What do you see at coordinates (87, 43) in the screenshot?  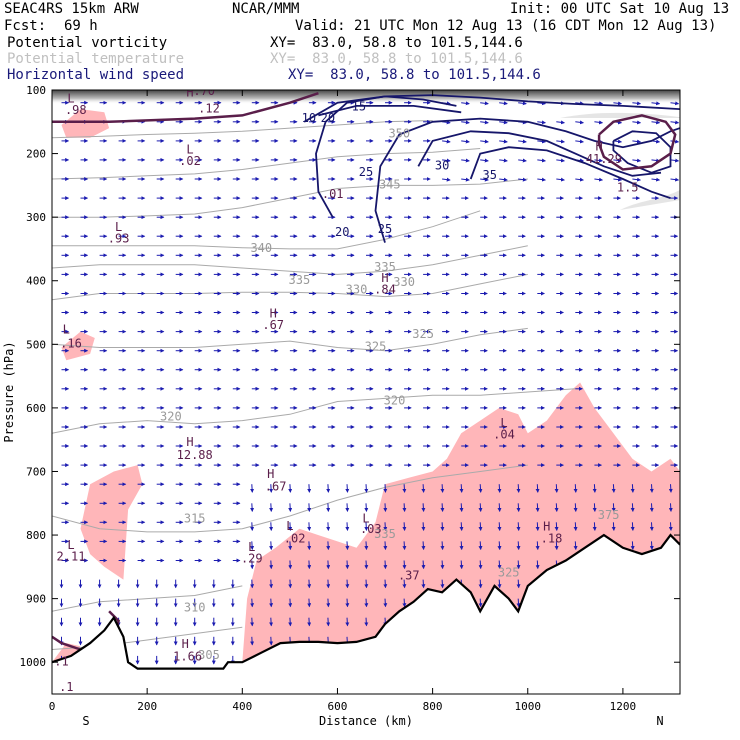 I see `field-label-pv: Potential vorticity` at bounding box center [87, 43].